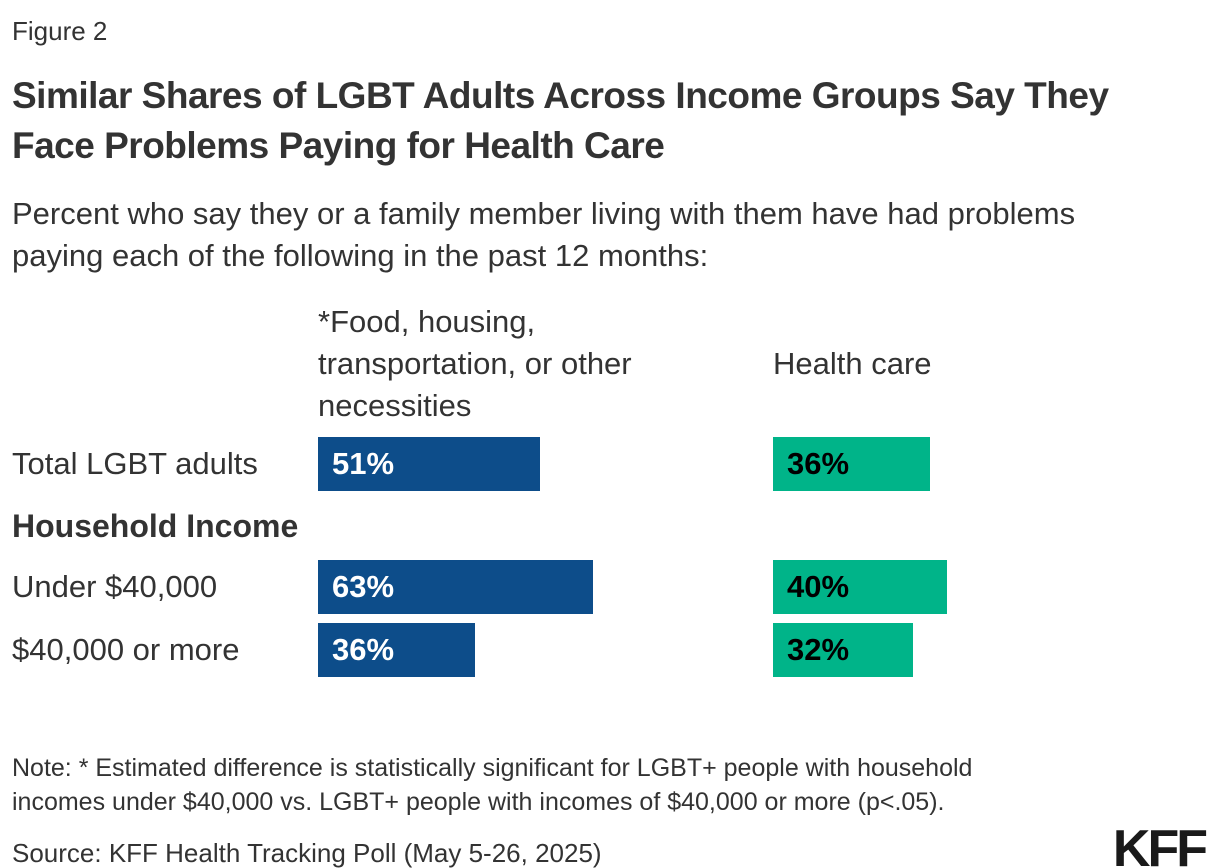 This screenshot has width=1220, height=868. What do you see at coordinates (608, 464) in the screenshot?
I see `row-total-lgbt-adults: Total LGBT adults 51% 36%` at bounding box center [608, 464].